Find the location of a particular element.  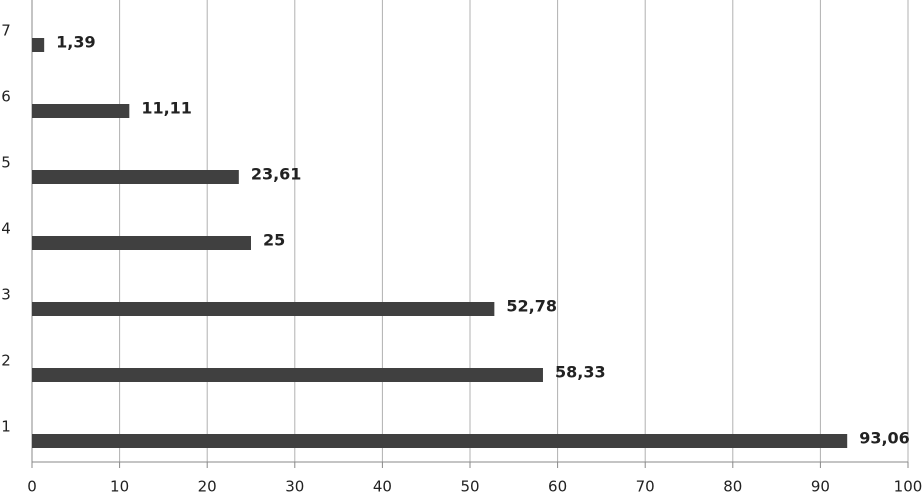

value-label: 1,39 is located at coordinates (75, 42).